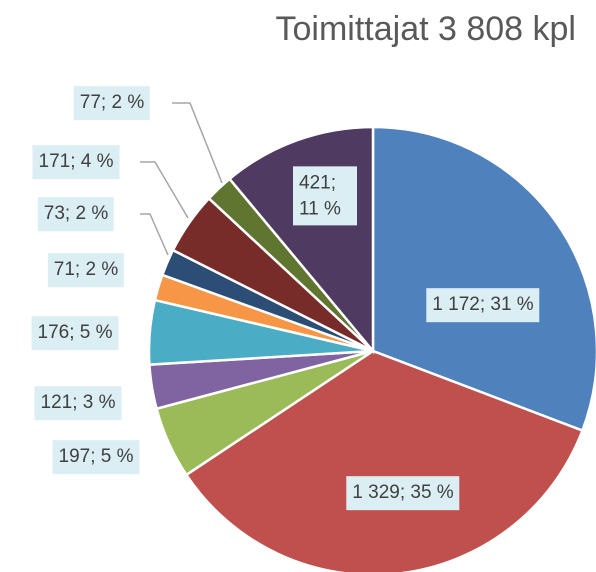 This screenshot has height=572, width=596. What do you see at coordinates (96, 457) in the screenshot?
I see `data-label: 197; 5 %` at bounding box center [96, 457].